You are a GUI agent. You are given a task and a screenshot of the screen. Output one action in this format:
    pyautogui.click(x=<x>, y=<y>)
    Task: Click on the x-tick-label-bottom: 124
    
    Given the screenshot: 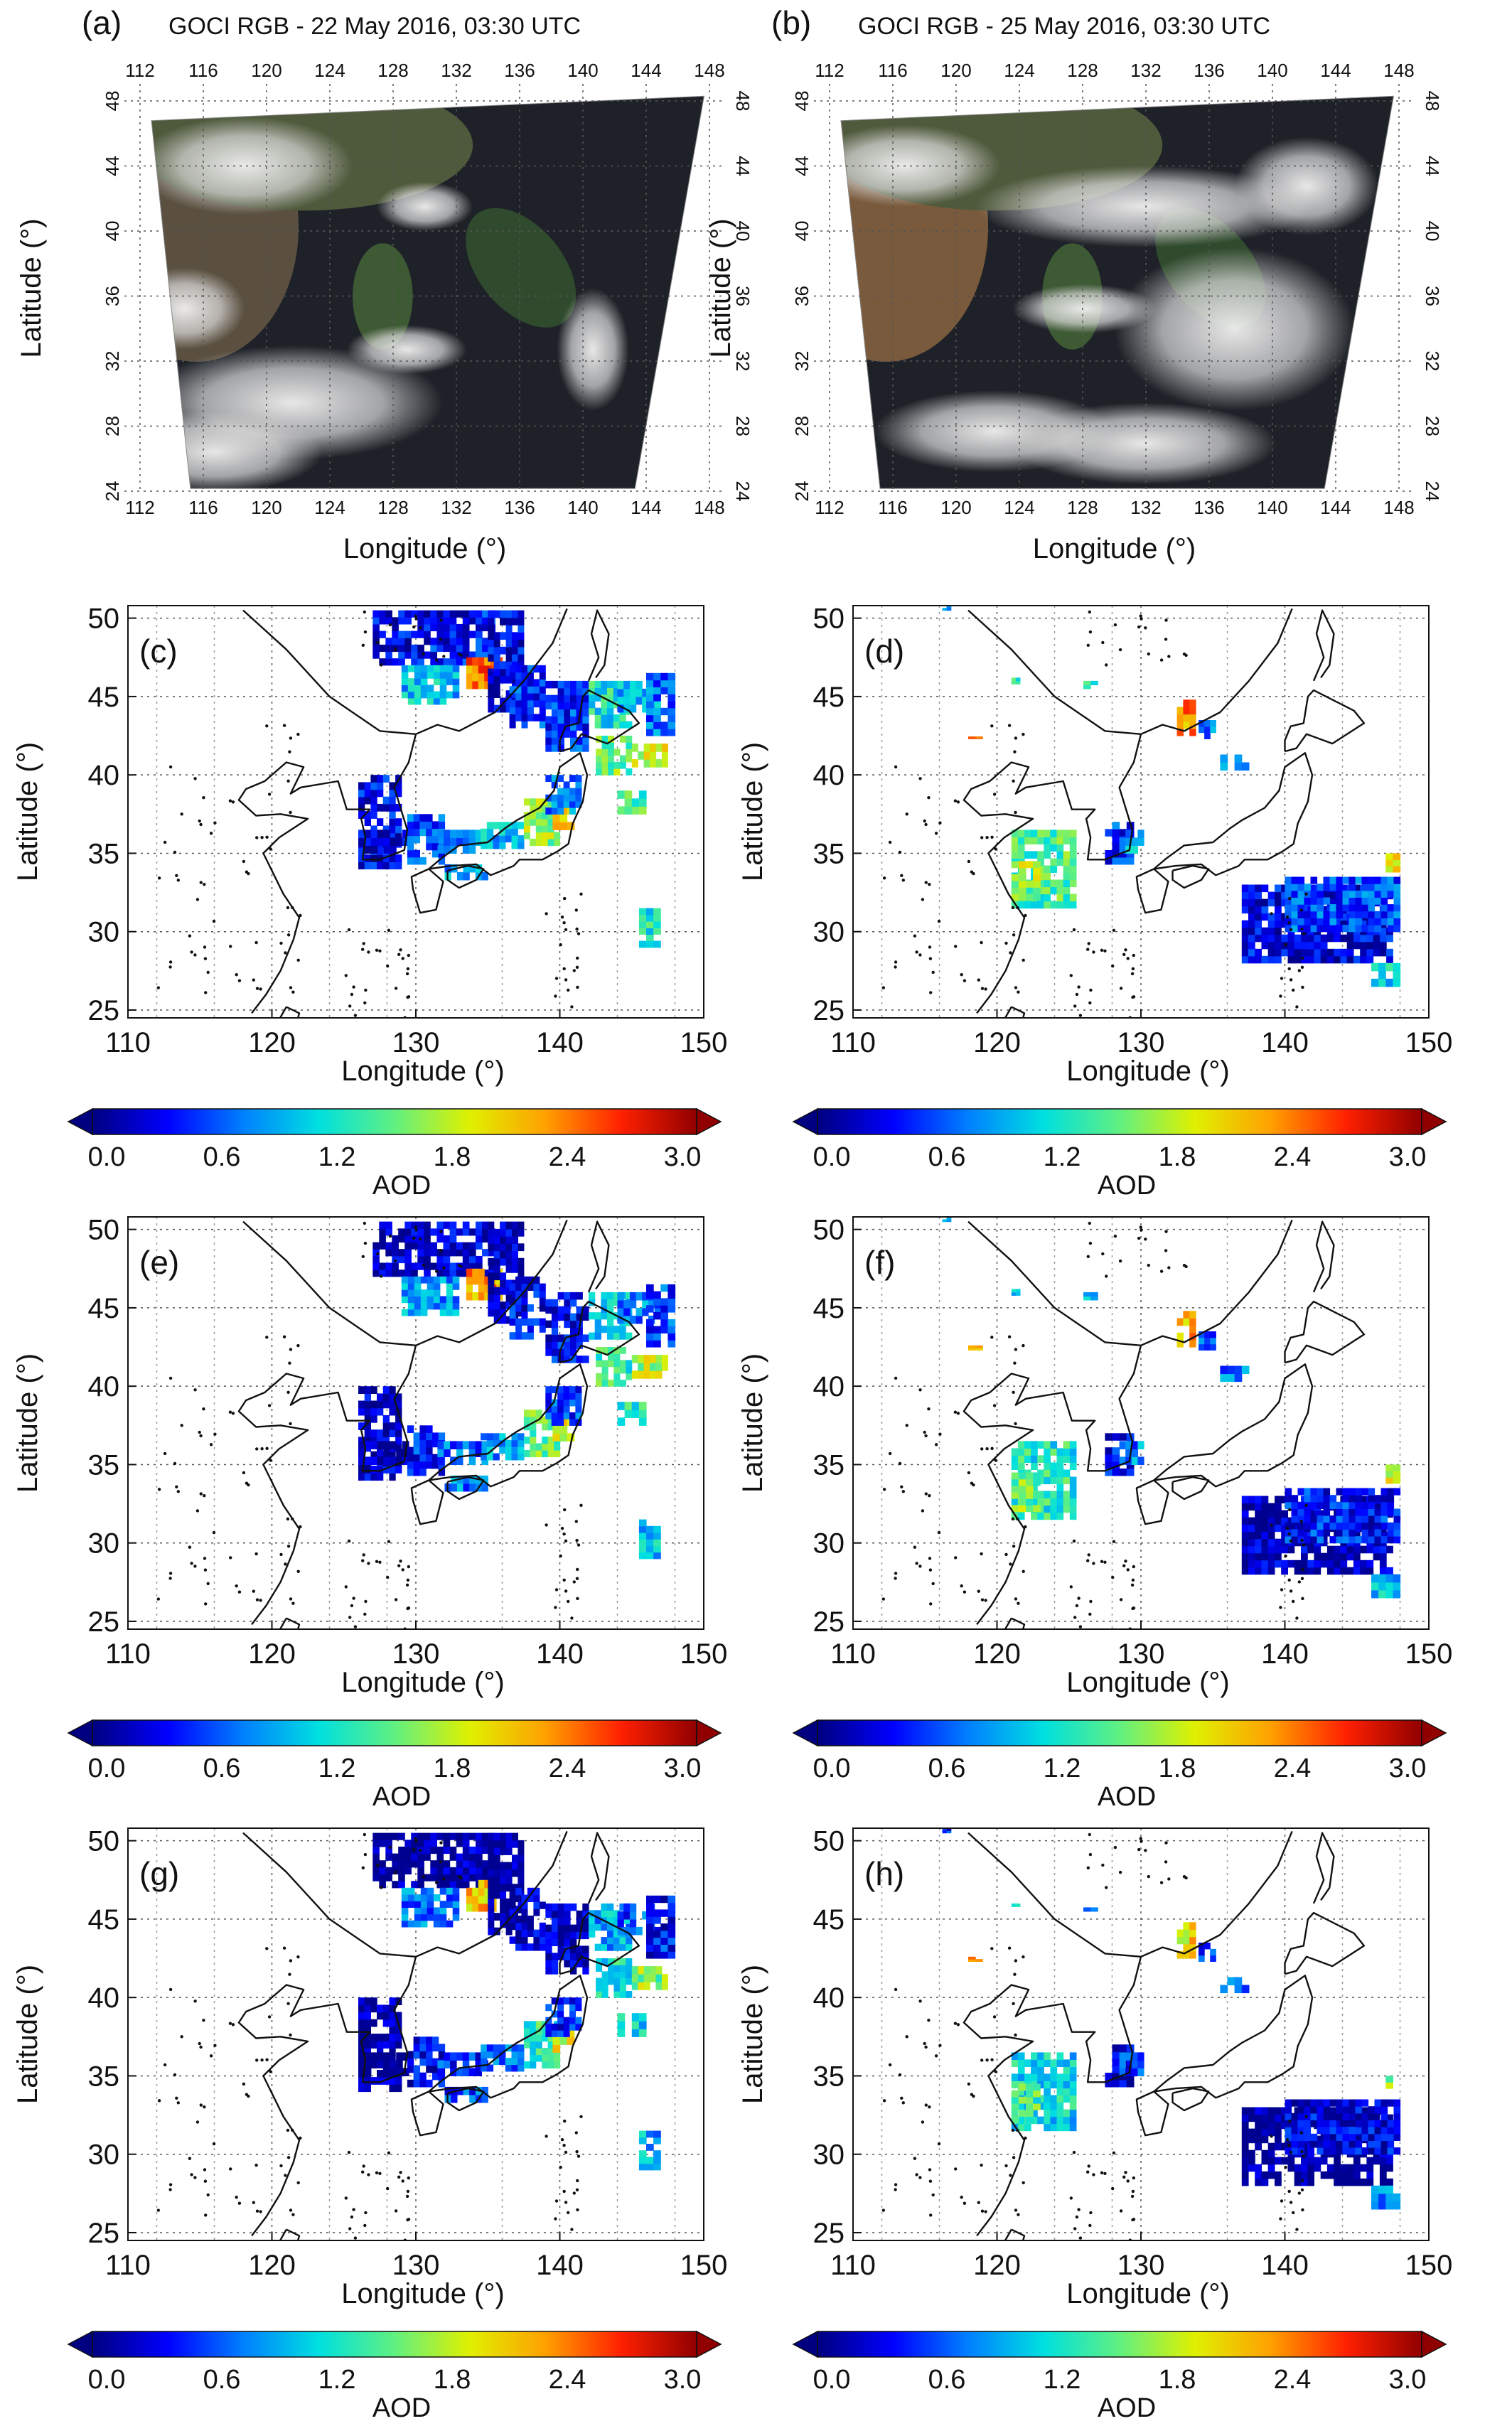 What is the action you would take?
    pyautogui.click(x=1019, y=507)
    